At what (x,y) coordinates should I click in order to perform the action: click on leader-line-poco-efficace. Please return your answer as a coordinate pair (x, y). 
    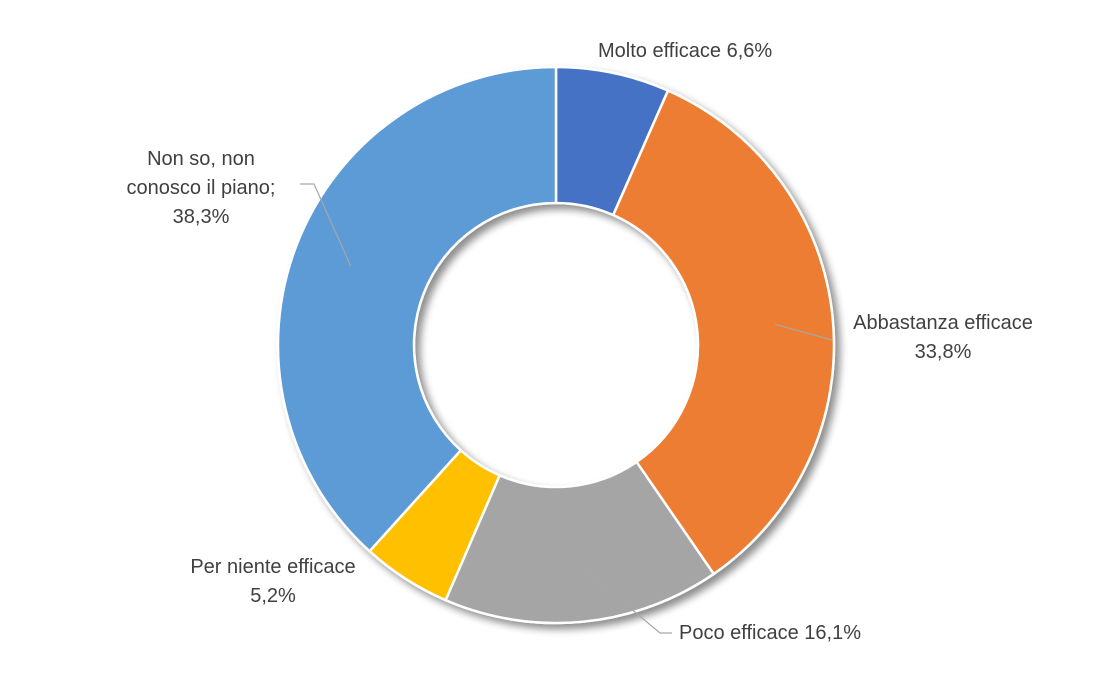
    Looking at the image, I should click on (624, 598).